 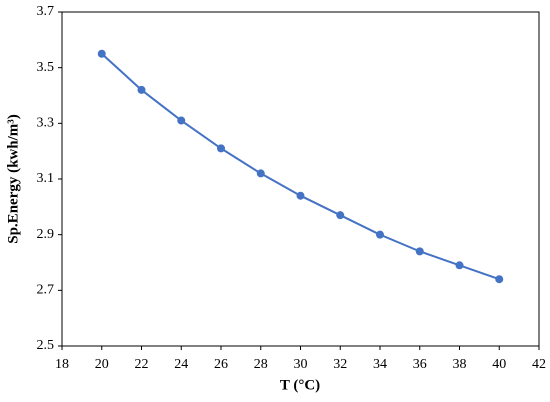 What do you see at coordinates (181, 364) in the screenshot?
I see `x-tick-label: 24` at bounding box center [181, 364].